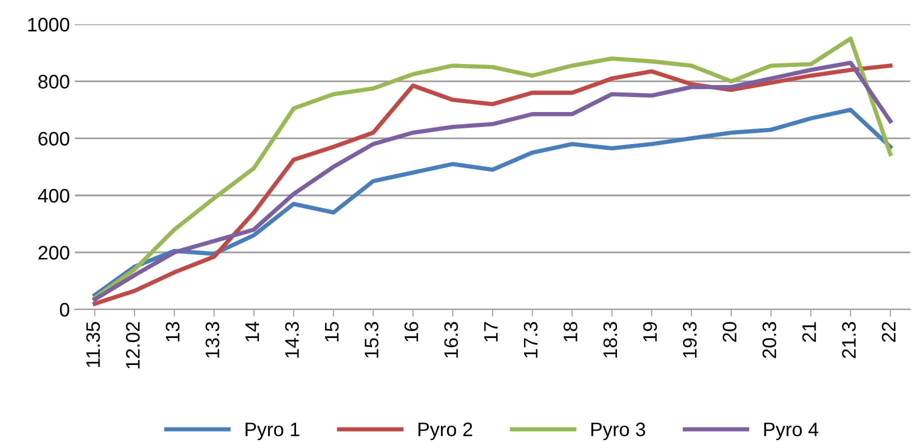 The image size is (913, 442). I want to click on y-tick-label: 400, so click(54, 195).